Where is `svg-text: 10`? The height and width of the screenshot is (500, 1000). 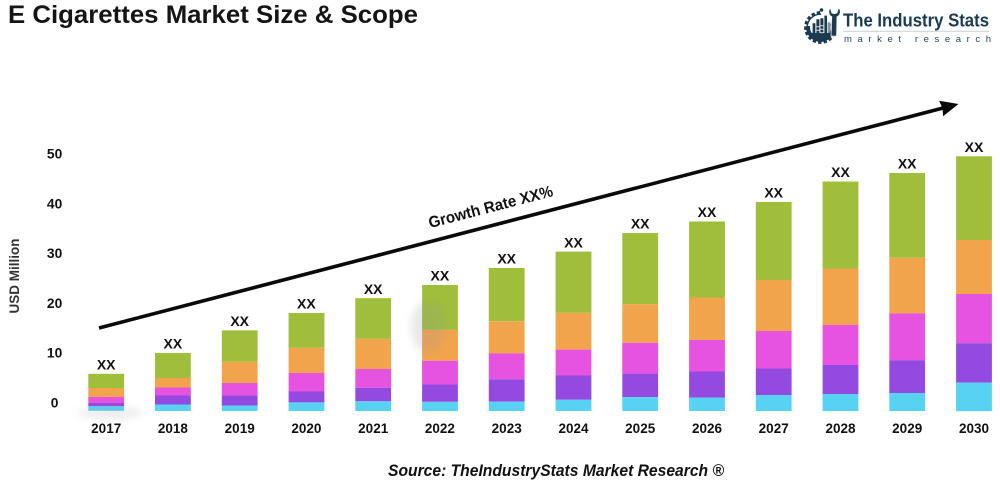
svg-text: 10 is located at coordinates (55, 353).